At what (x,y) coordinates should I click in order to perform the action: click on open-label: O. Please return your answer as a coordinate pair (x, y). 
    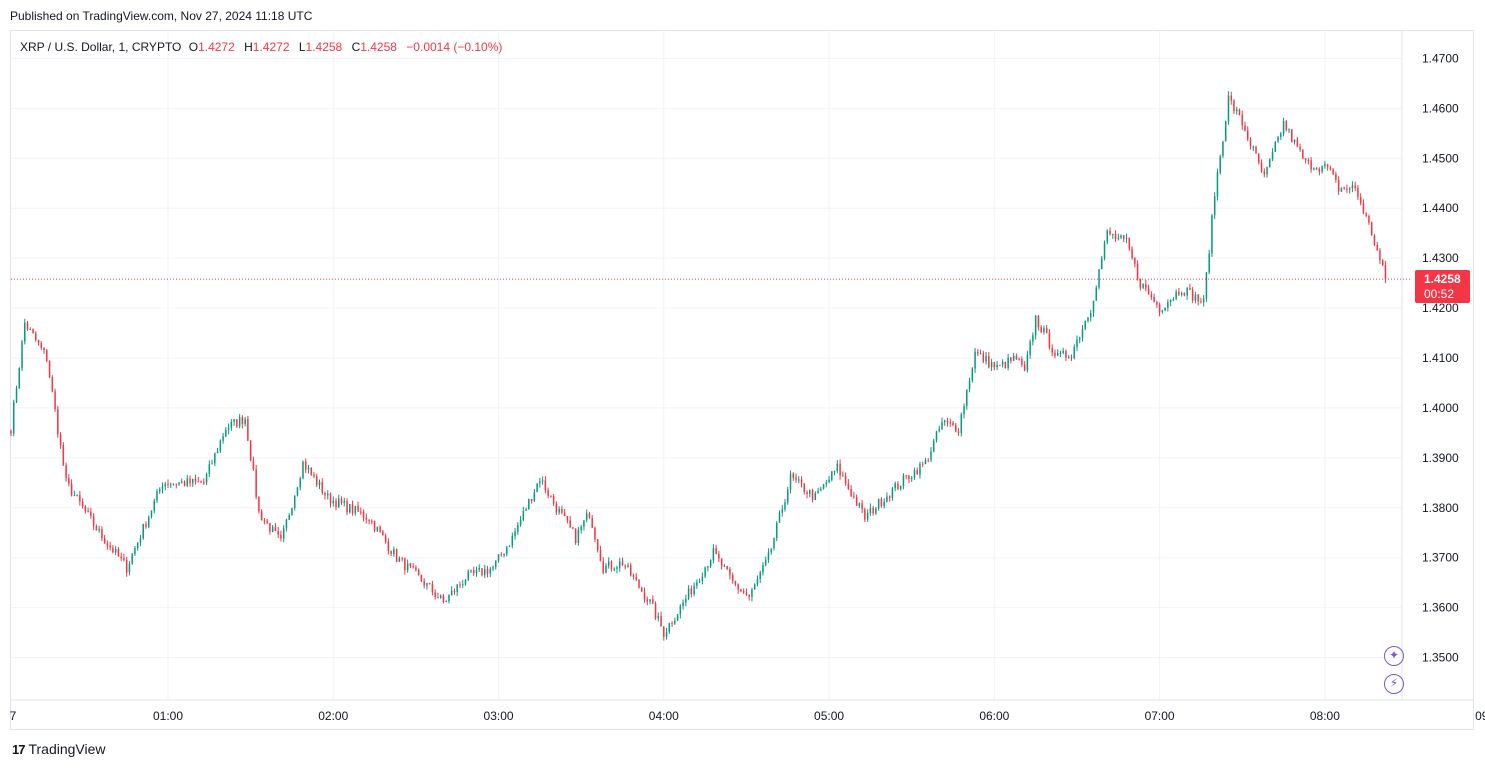
    Looking at the image, I should click on (193, 47).